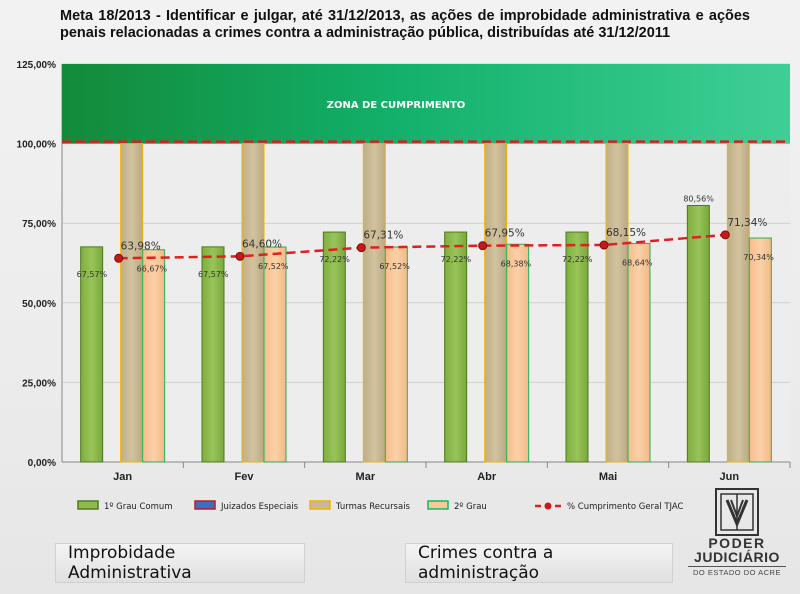 The height and width of the screenshot is (594, 800). I want to click on legend-point-swatch, so click(548, 506).